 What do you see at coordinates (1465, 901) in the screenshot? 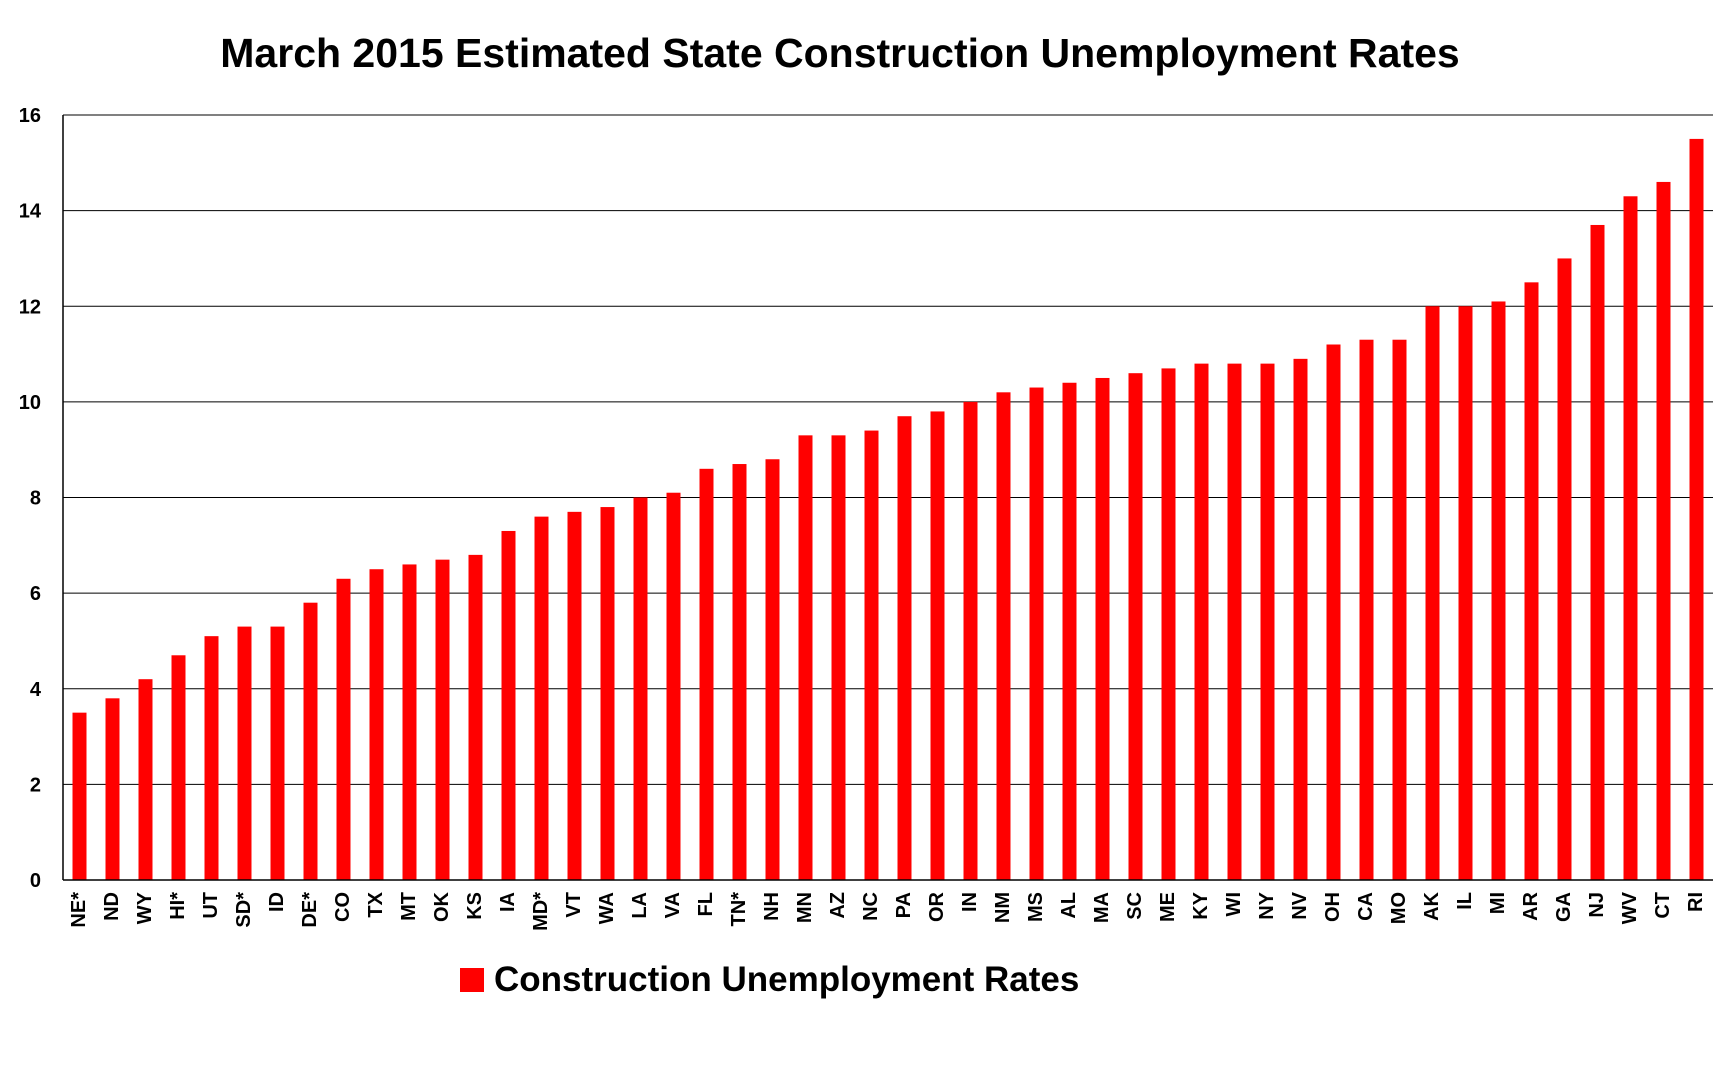
I see `x-tick-label: IL` at bounding box center [1465, 901].